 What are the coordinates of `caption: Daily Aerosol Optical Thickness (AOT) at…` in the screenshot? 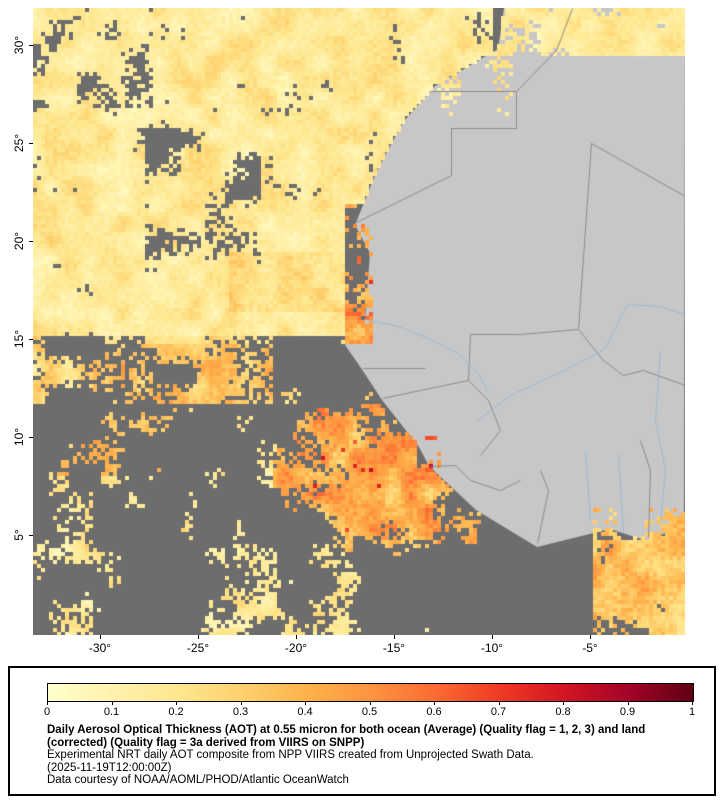 It's located at (371, 755).